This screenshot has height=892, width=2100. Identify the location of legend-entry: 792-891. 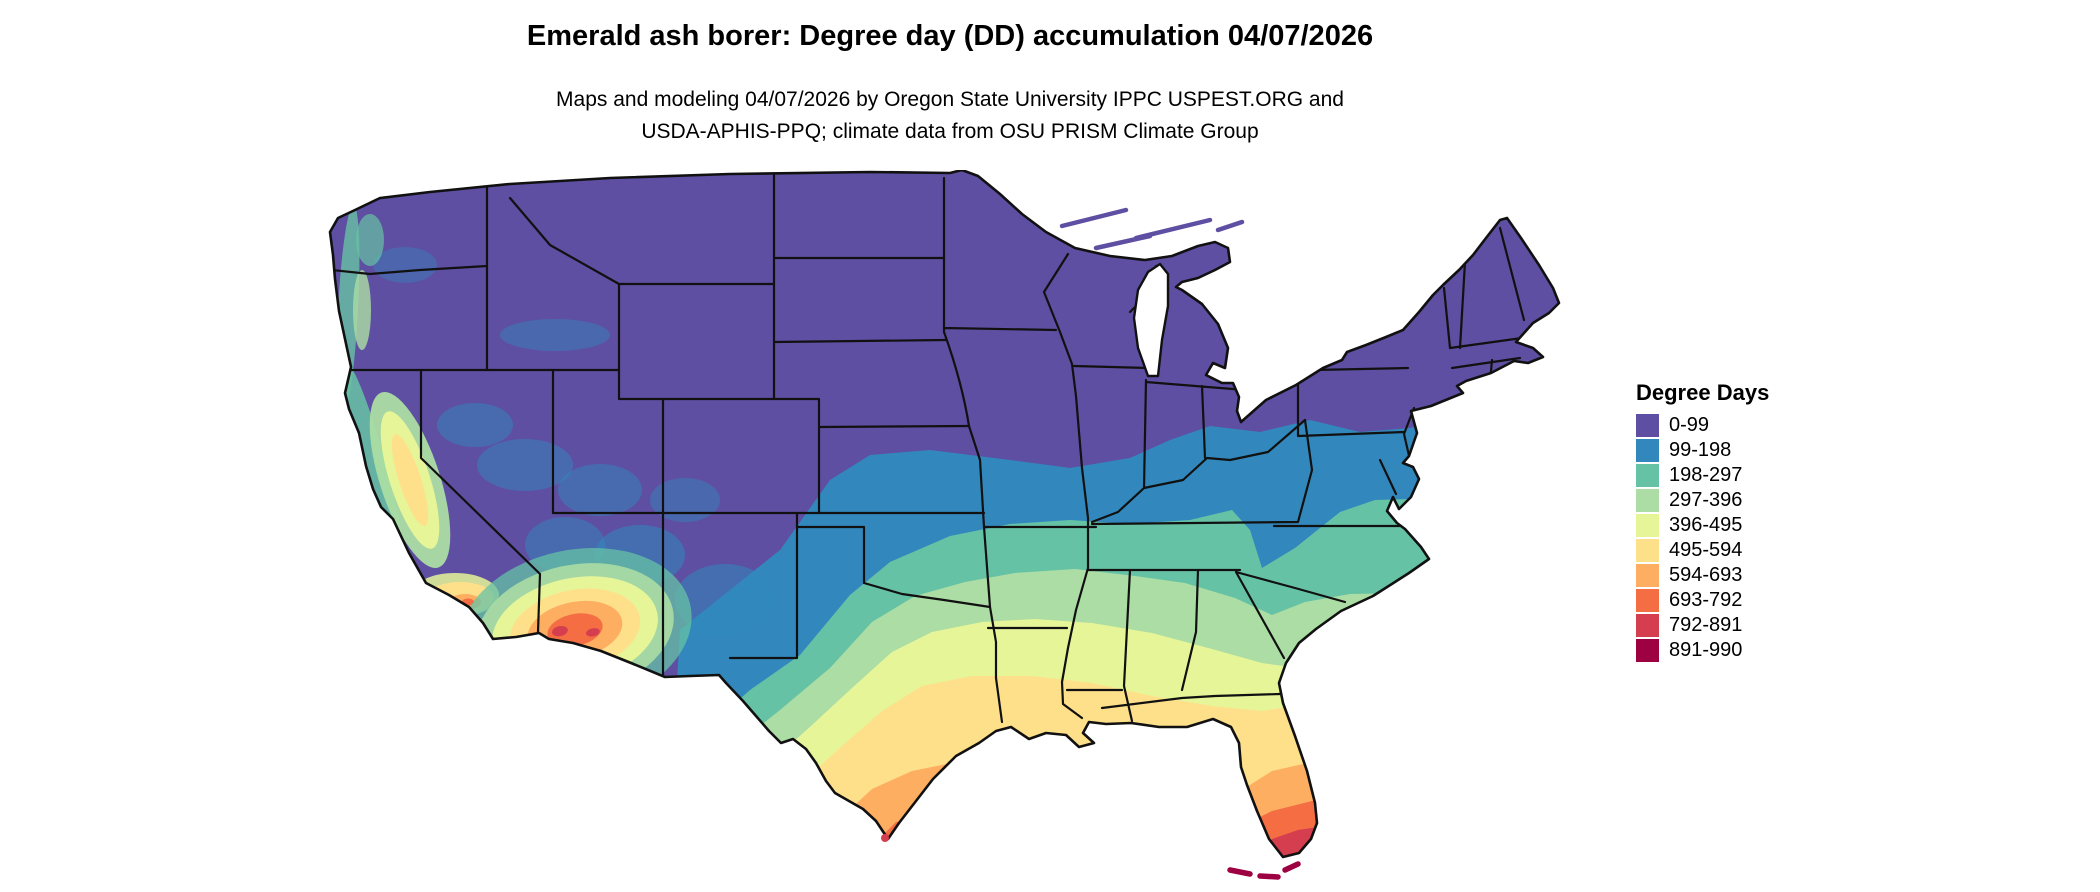
(1702, 625).